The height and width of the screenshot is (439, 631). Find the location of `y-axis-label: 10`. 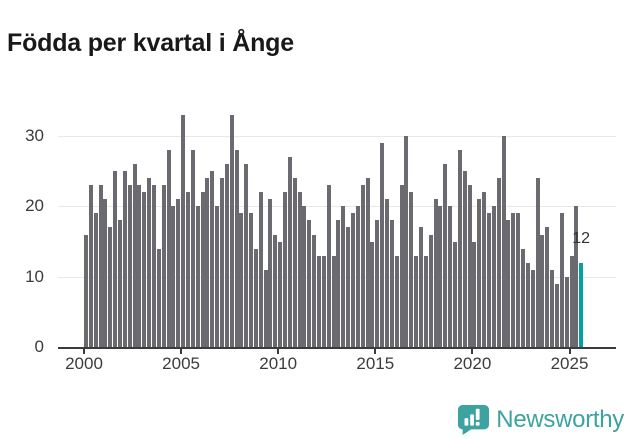

y-axis-label: 10 is located at coordinates (34, 276).